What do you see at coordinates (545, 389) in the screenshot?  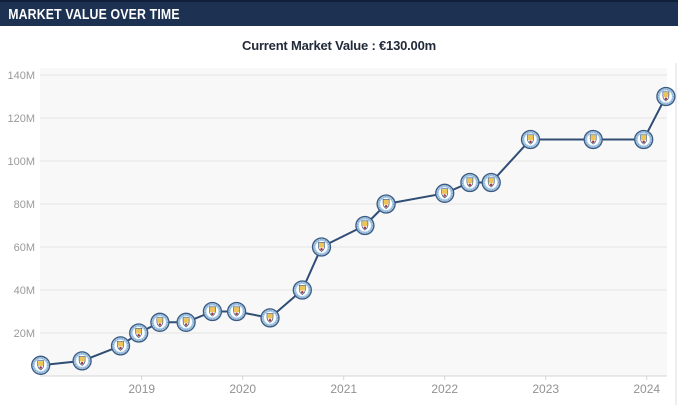 I see `x-axis-label-2023: 2023` at bounding box center [545, 389].